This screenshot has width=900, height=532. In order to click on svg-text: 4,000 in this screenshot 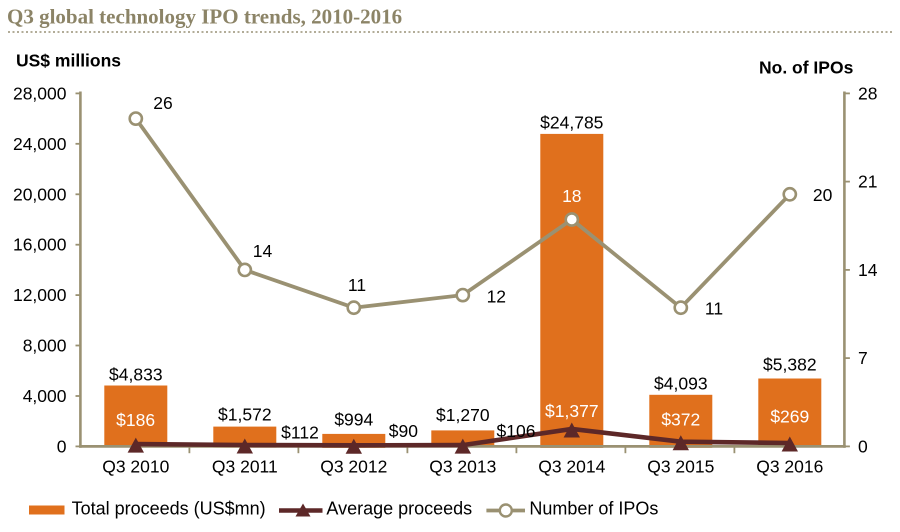, I will do `click(45, 396)`.